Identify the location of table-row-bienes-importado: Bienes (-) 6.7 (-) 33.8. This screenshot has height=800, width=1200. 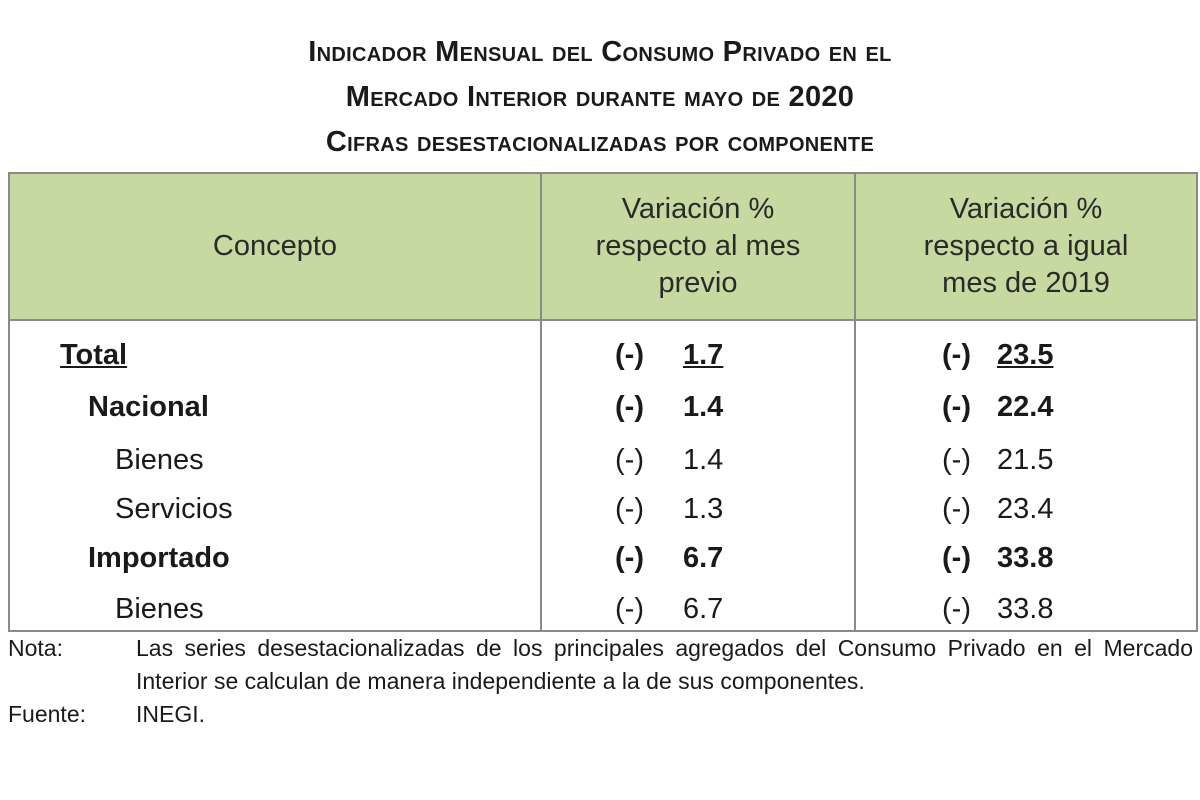
(603, 610).